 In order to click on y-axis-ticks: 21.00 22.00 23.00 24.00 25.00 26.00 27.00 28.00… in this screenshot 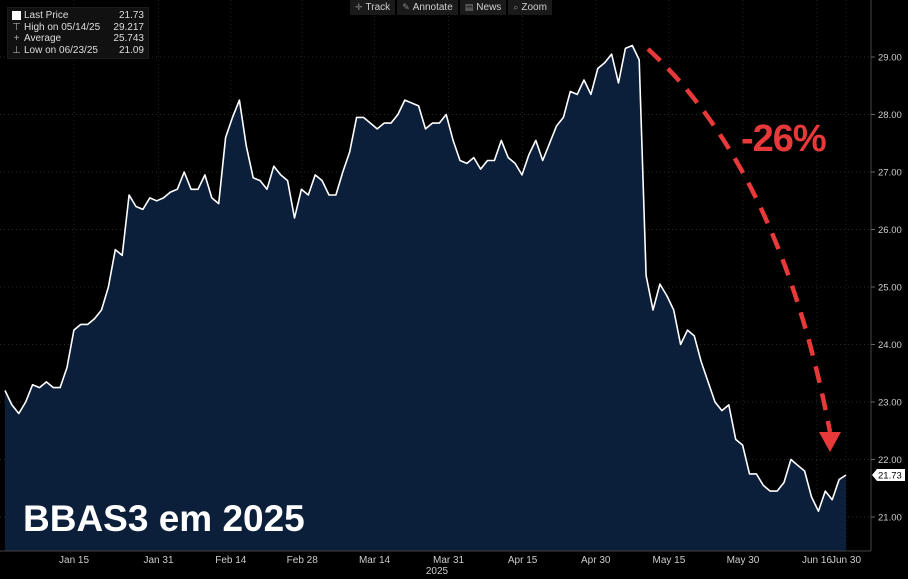, I will do `click(886, 288)`.